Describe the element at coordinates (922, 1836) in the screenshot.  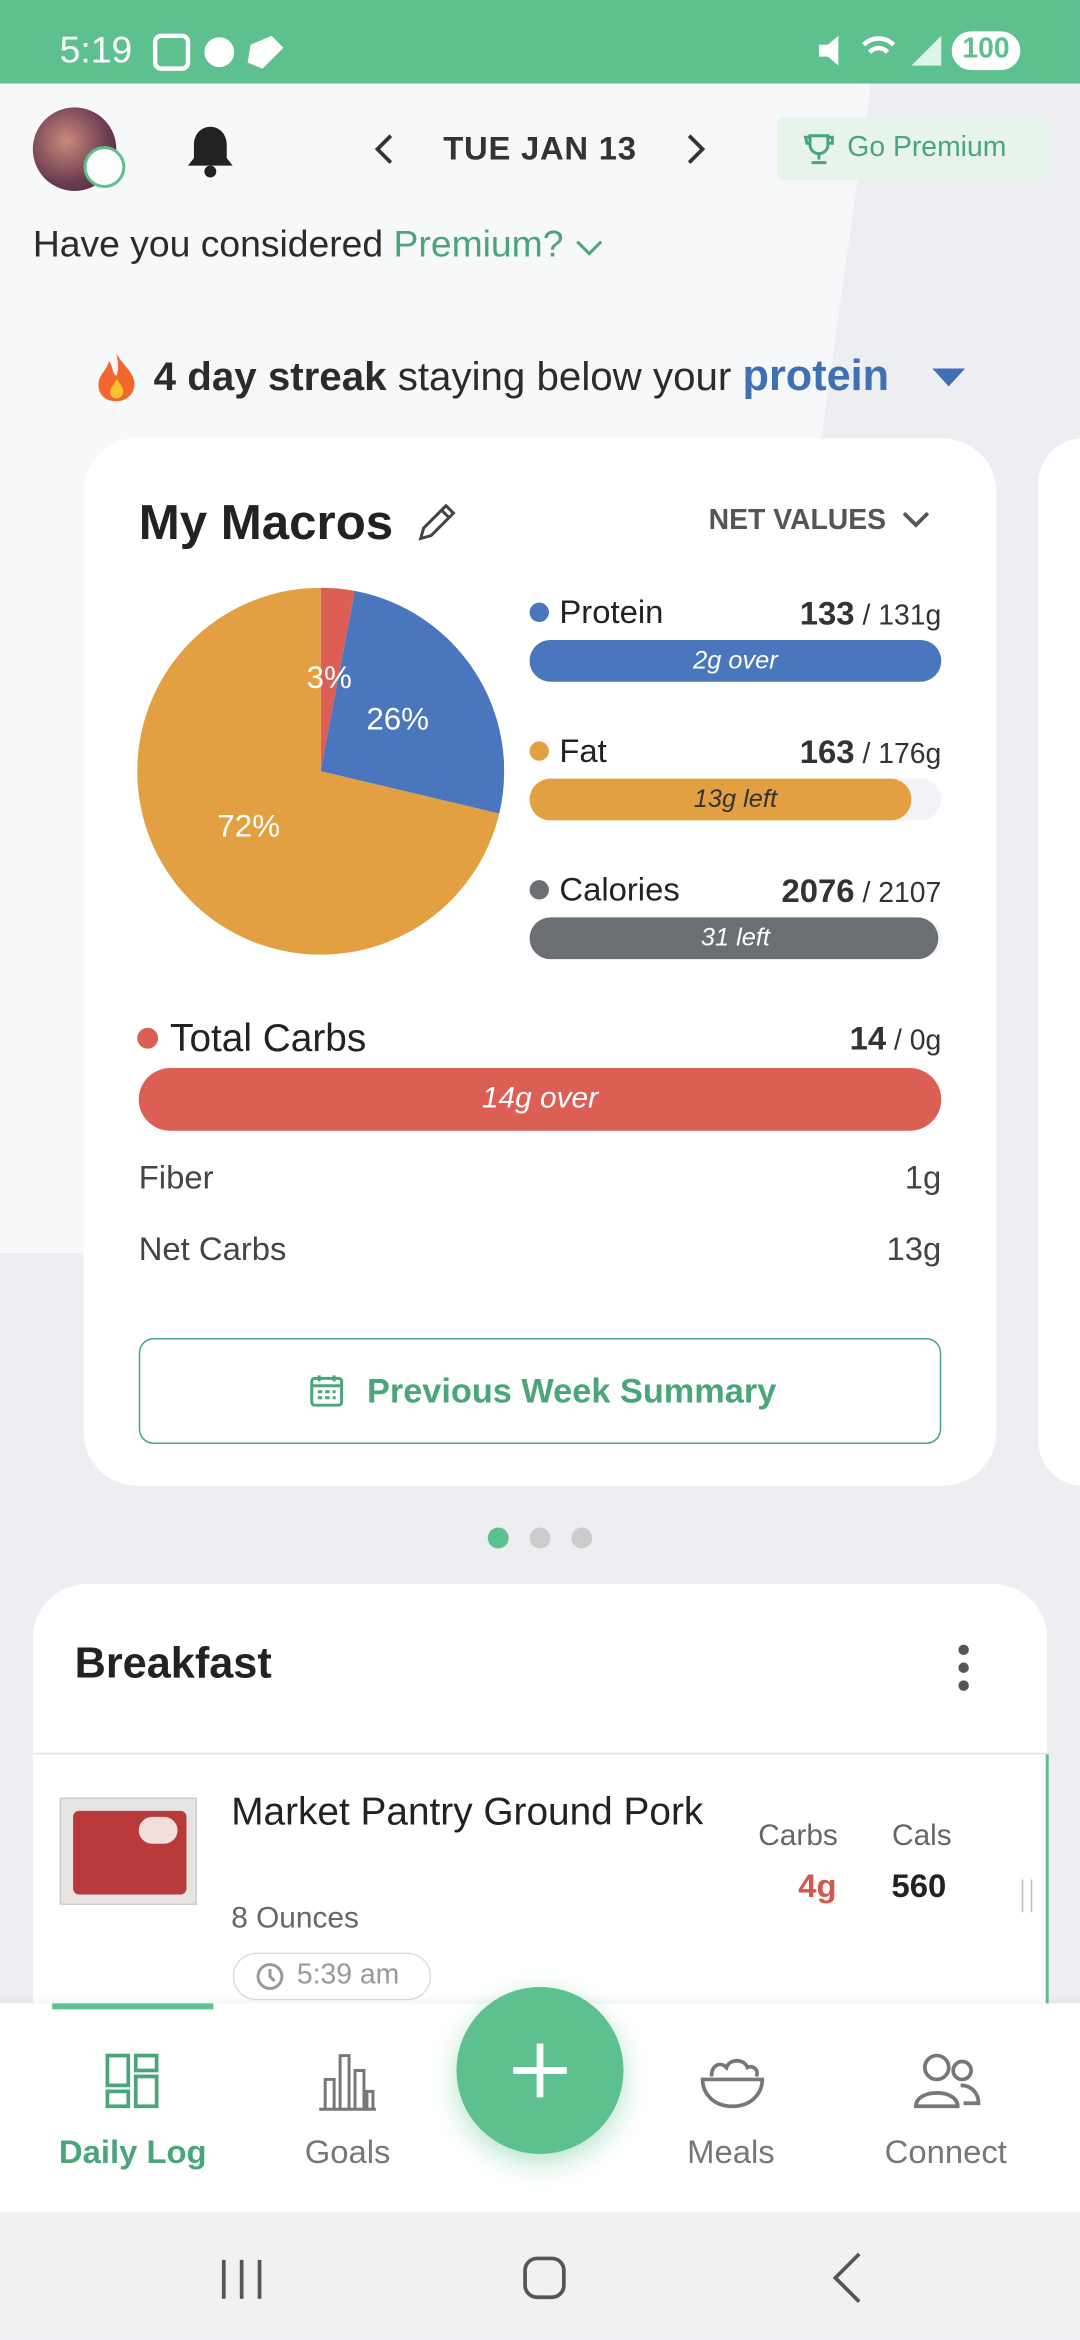
I see `cals-col-label: Cals` at that location.